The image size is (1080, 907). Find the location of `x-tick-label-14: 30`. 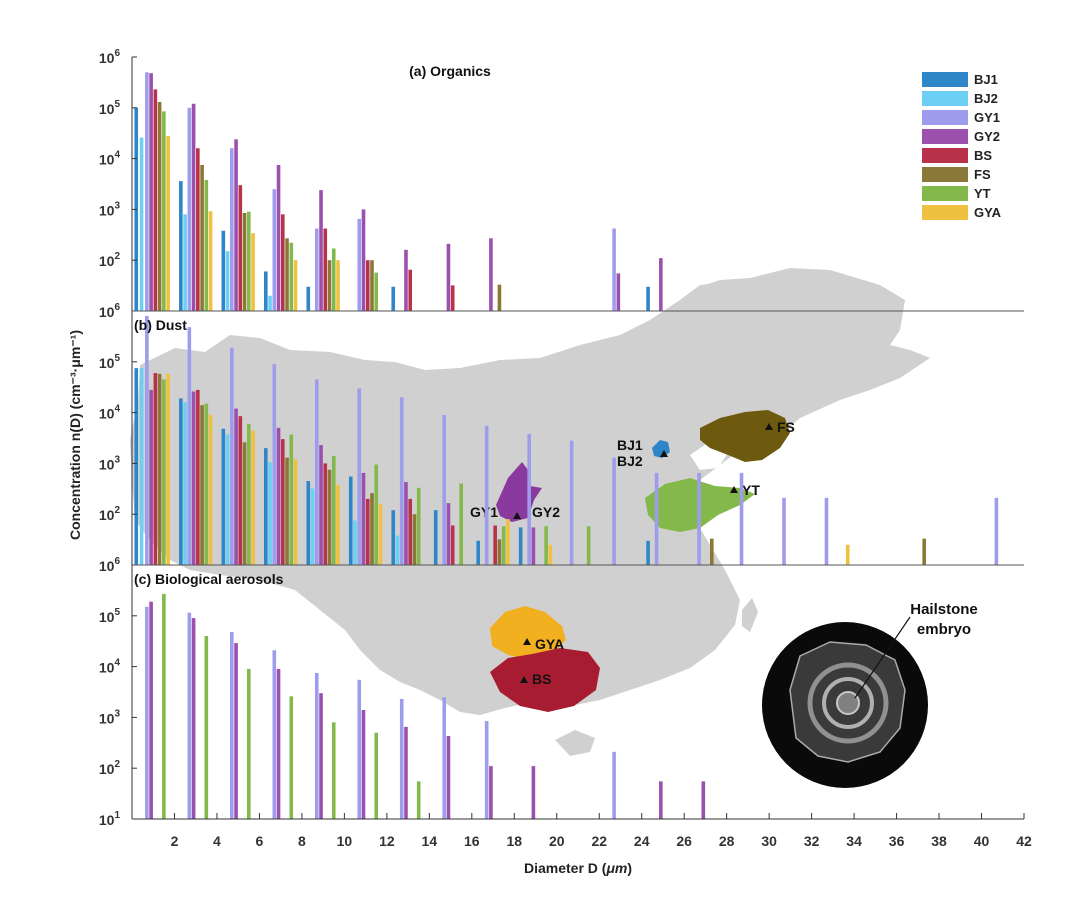

x-tick-label-14: 30 is located at coordinates (769, 841).